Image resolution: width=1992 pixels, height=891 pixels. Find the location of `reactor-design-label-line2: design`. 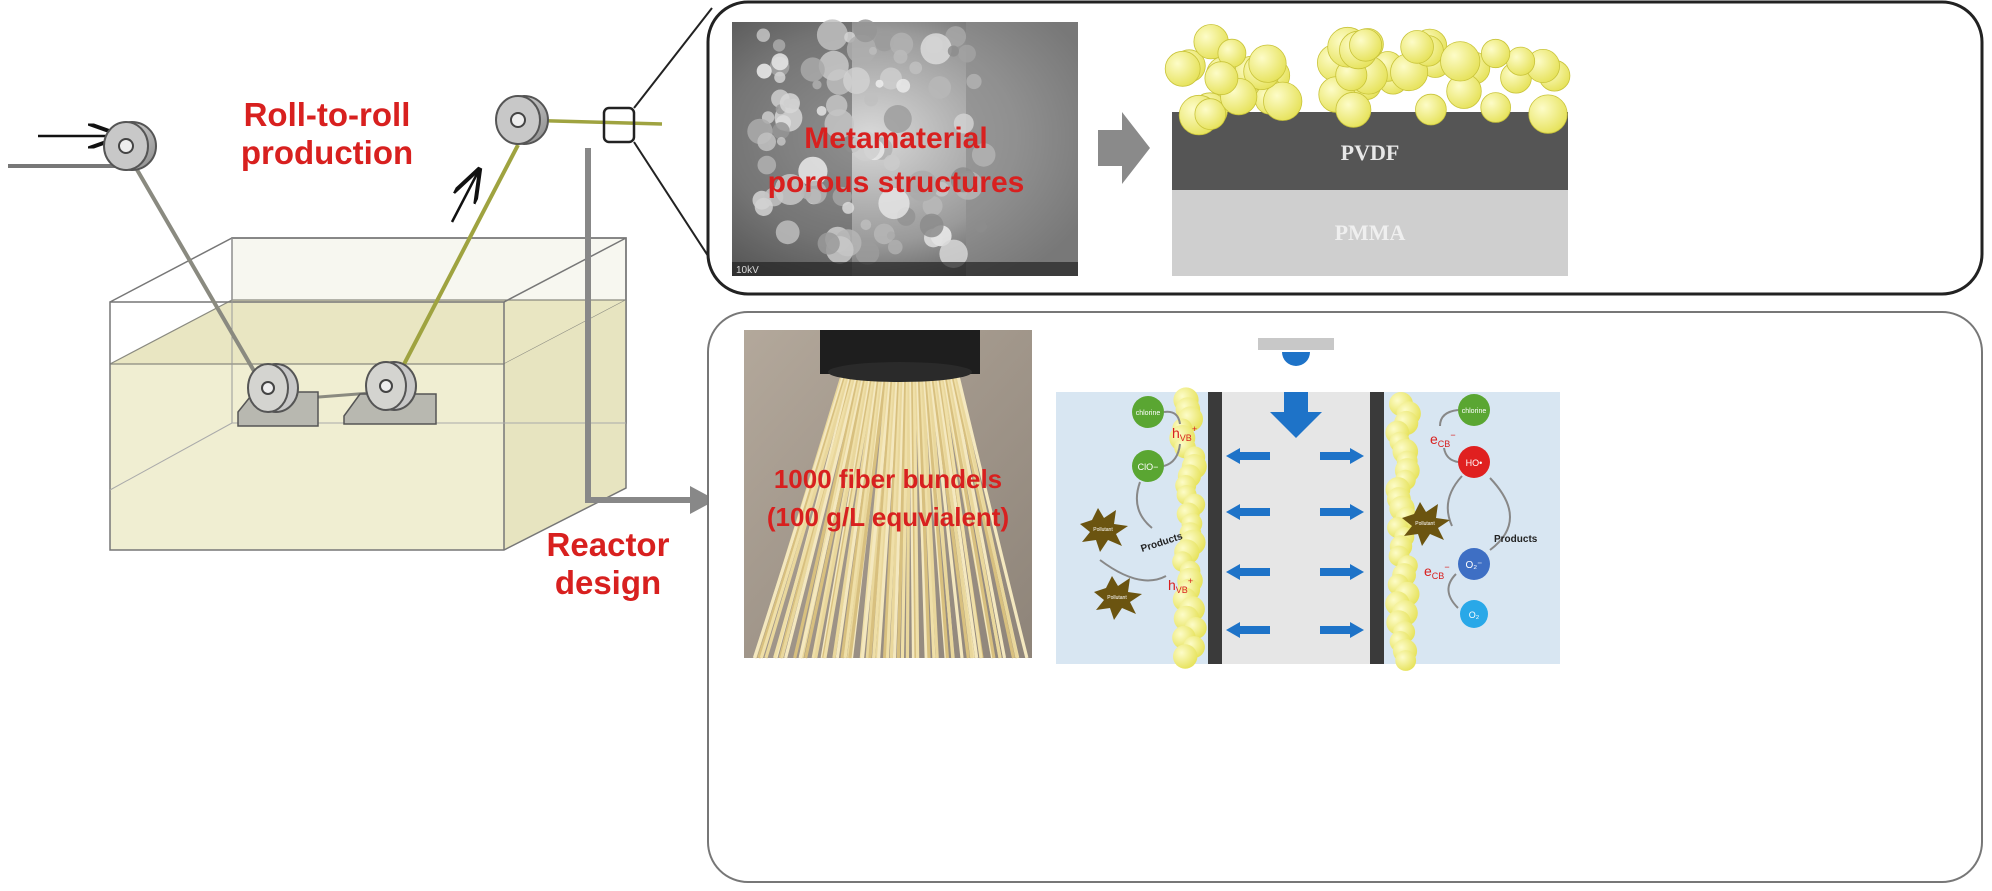

reactor-design-label-line2: design is located at coordinates (608, 582).